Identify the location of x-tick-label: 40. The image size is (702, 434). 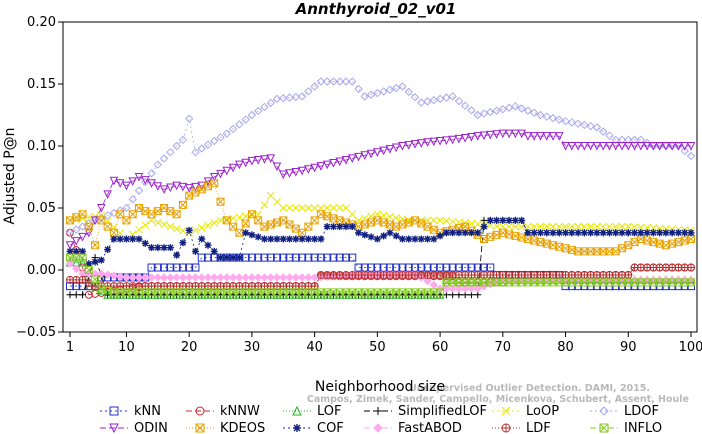
(314, 347).